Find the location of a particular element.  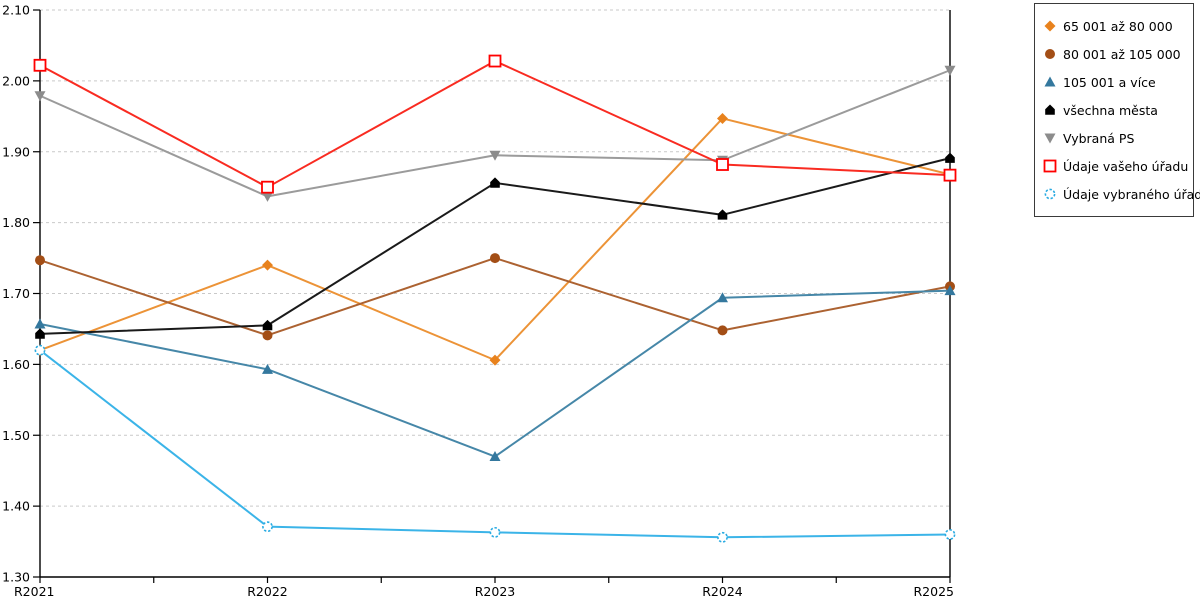

y-axis-label: 2.00 is located at coordinates (16, 80).